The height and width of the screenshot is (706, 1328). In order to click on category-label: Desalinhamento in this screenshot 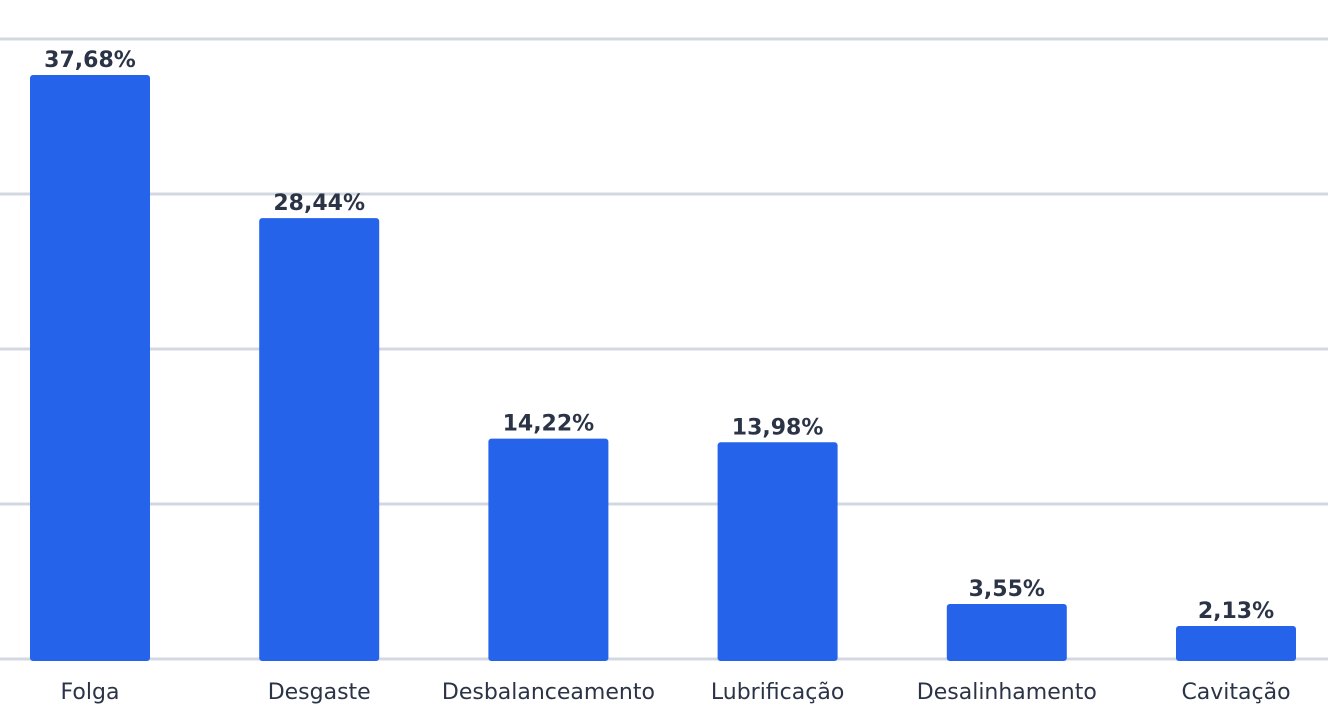, I will do `click(1007, 692)`.